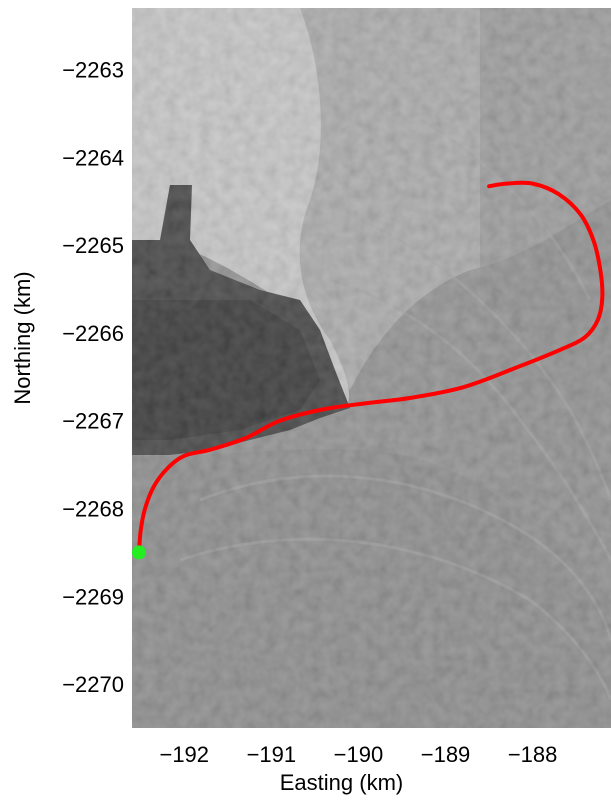  What do you see at coordinates (533, 754) in the screenshot?
I see `x-tick-label: −188` at bounding box center [533, 754].